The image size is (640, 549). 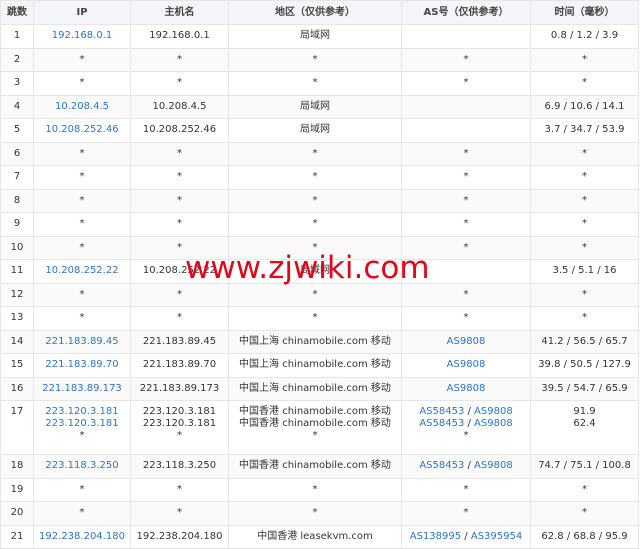 I want to click on cell-line: 局域网, so click(x=315, y=130).